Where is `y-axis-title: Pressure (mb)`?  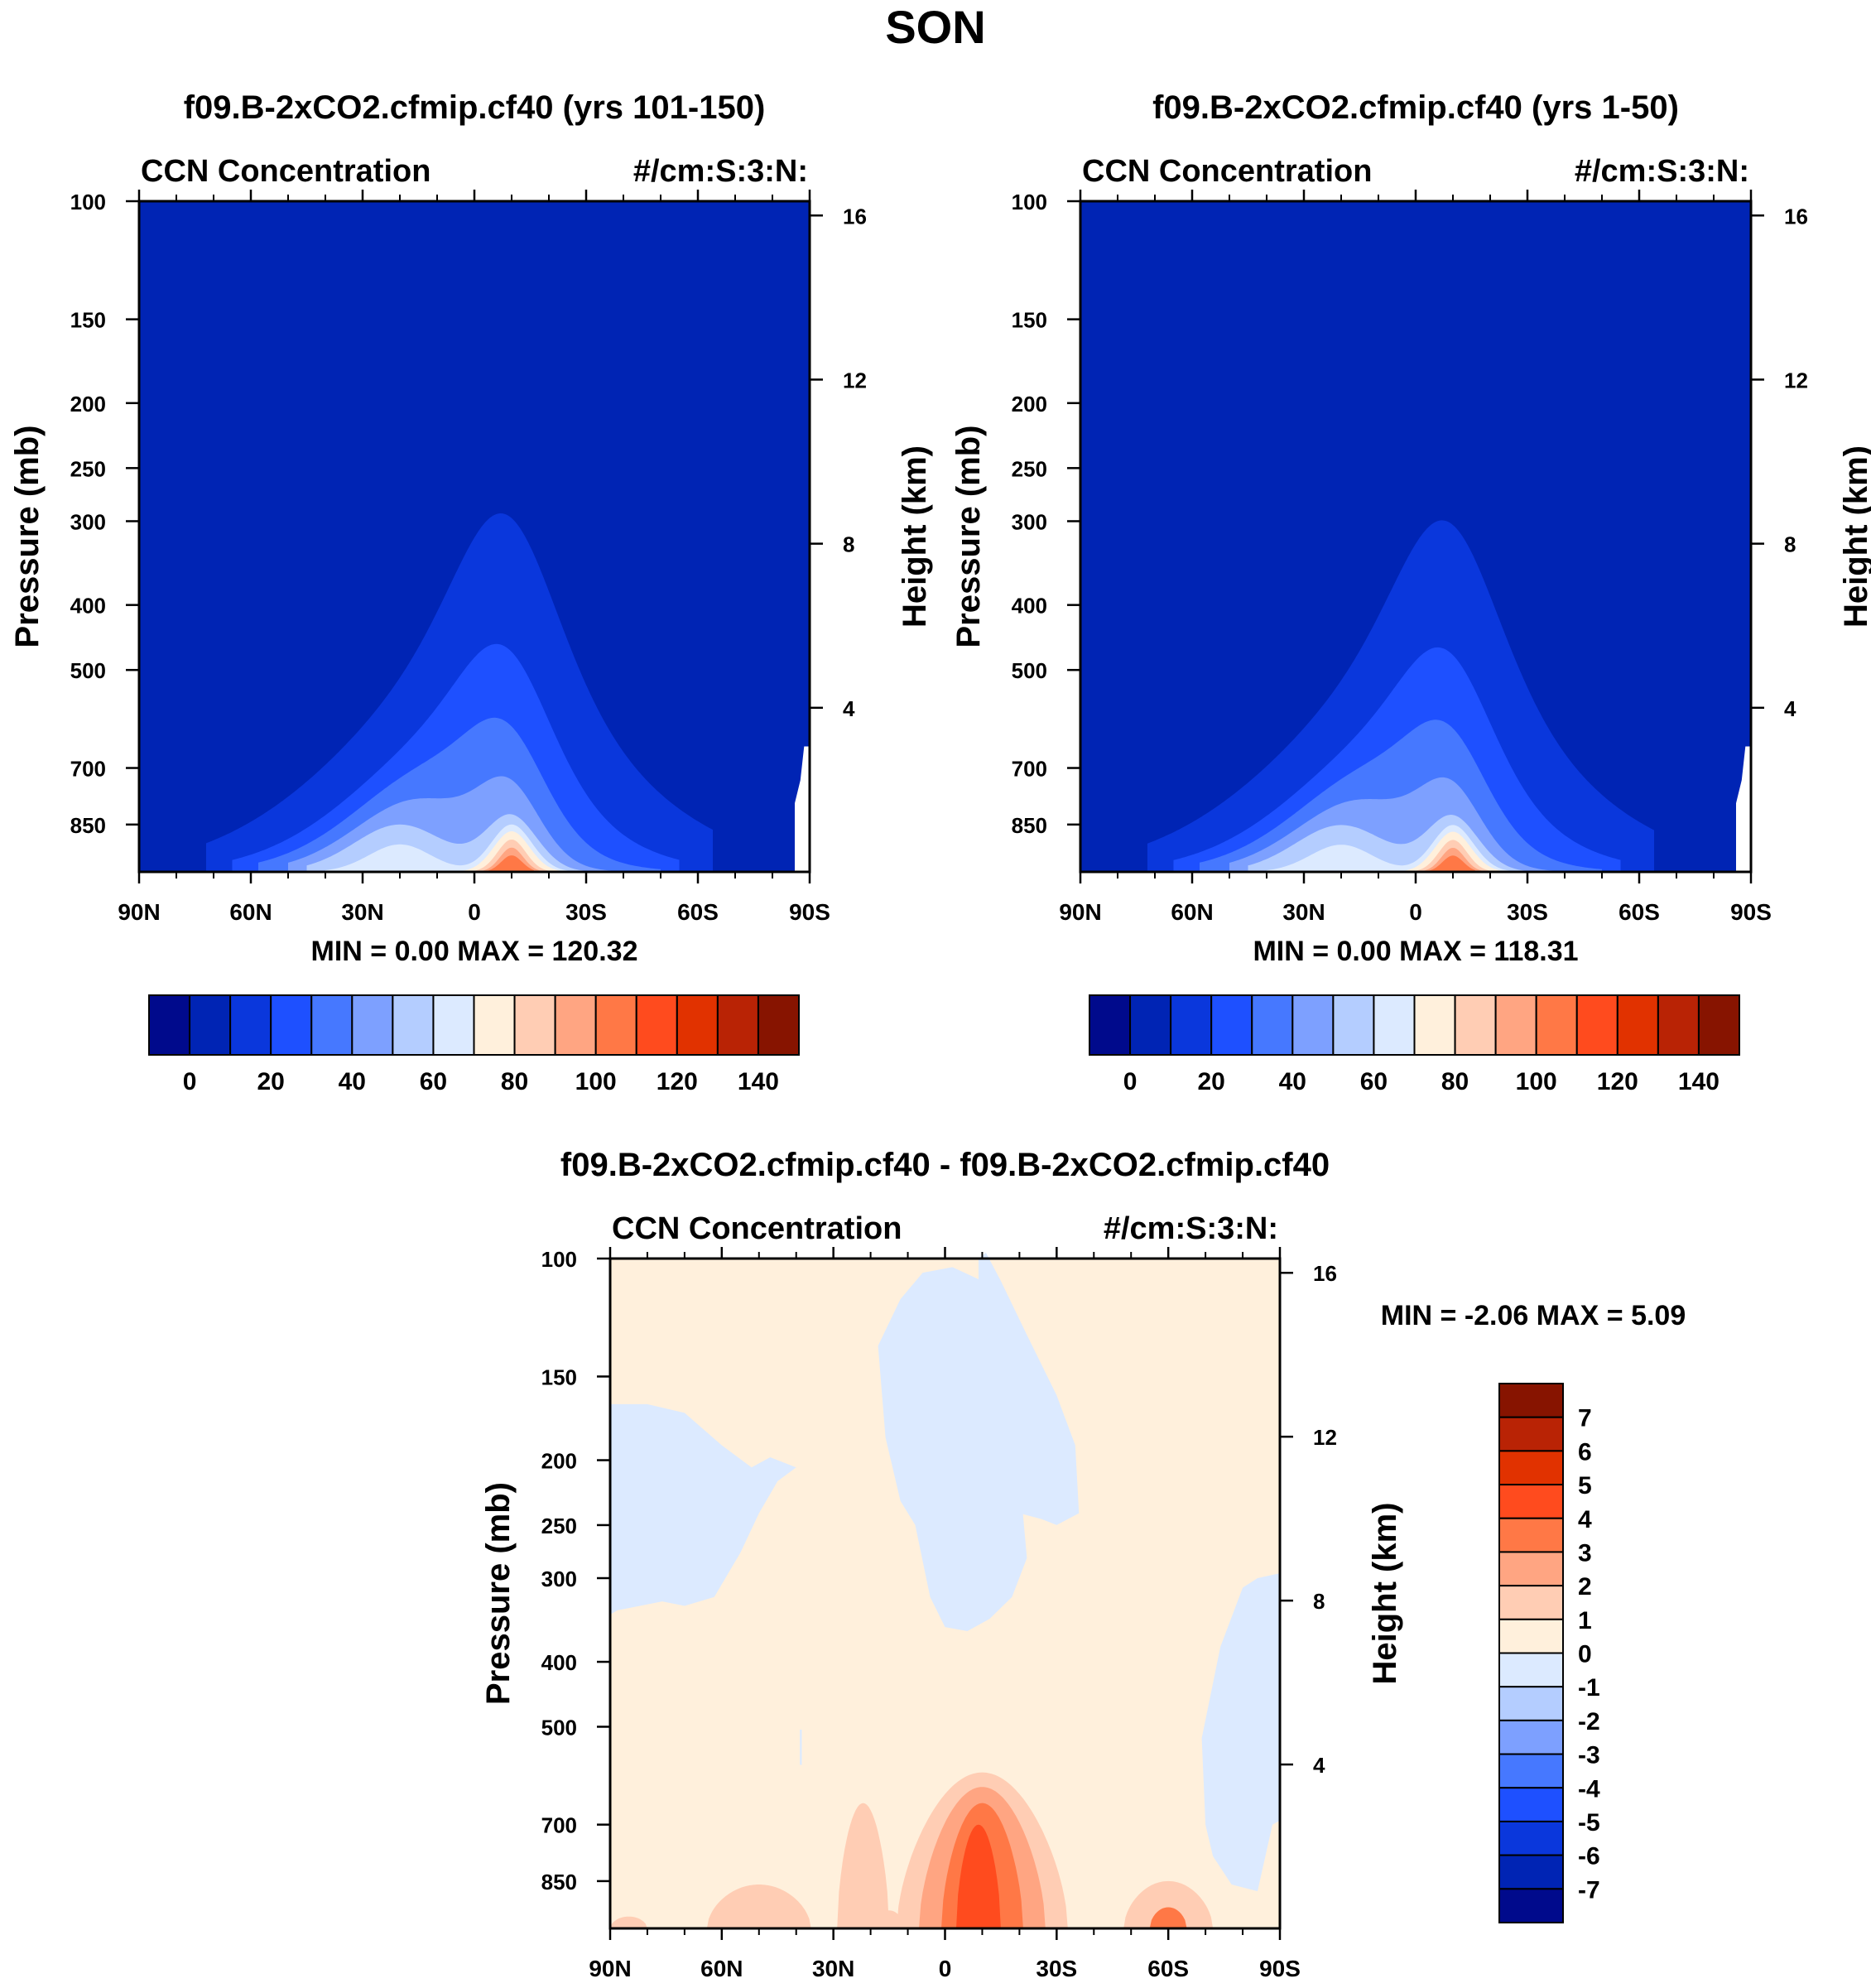
y-axis-title: Pressure (mb) is located at coordinates (27, 537).